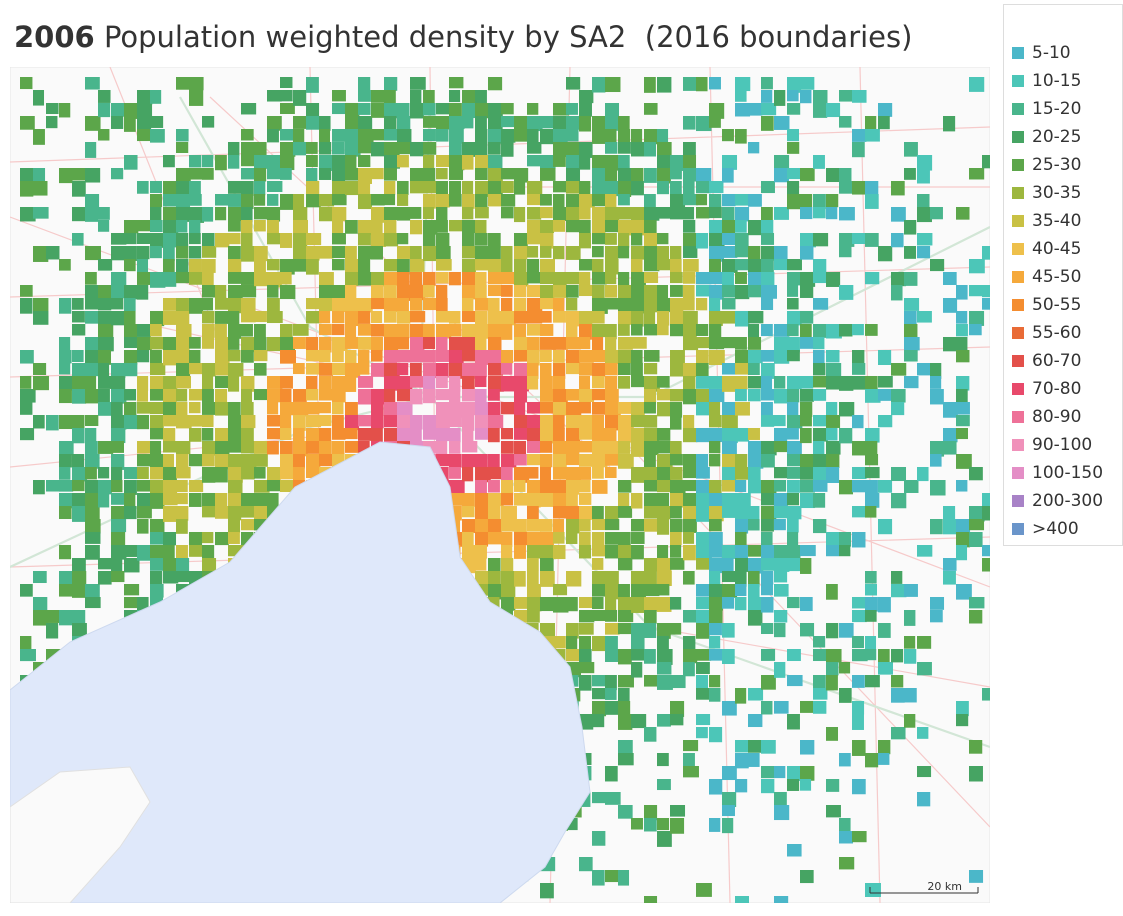  I want to click on legend-label: 15-20, so click(1057, 109).